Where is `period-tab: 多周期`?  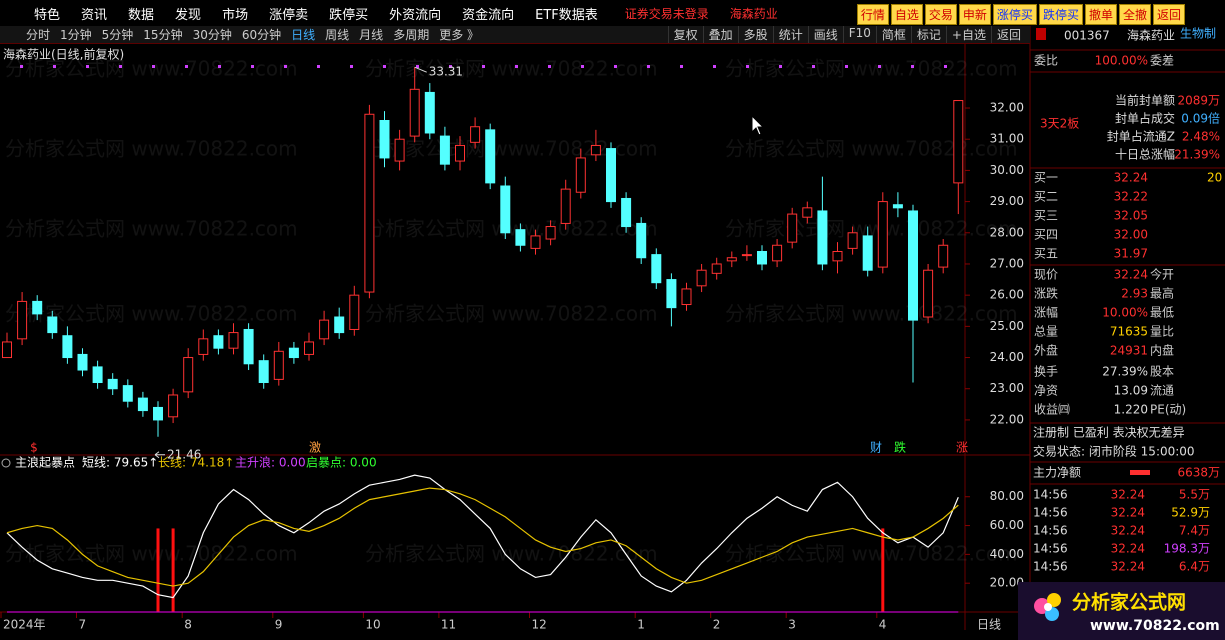
period-tab: 多周期 is located at coordinates (411, 35).